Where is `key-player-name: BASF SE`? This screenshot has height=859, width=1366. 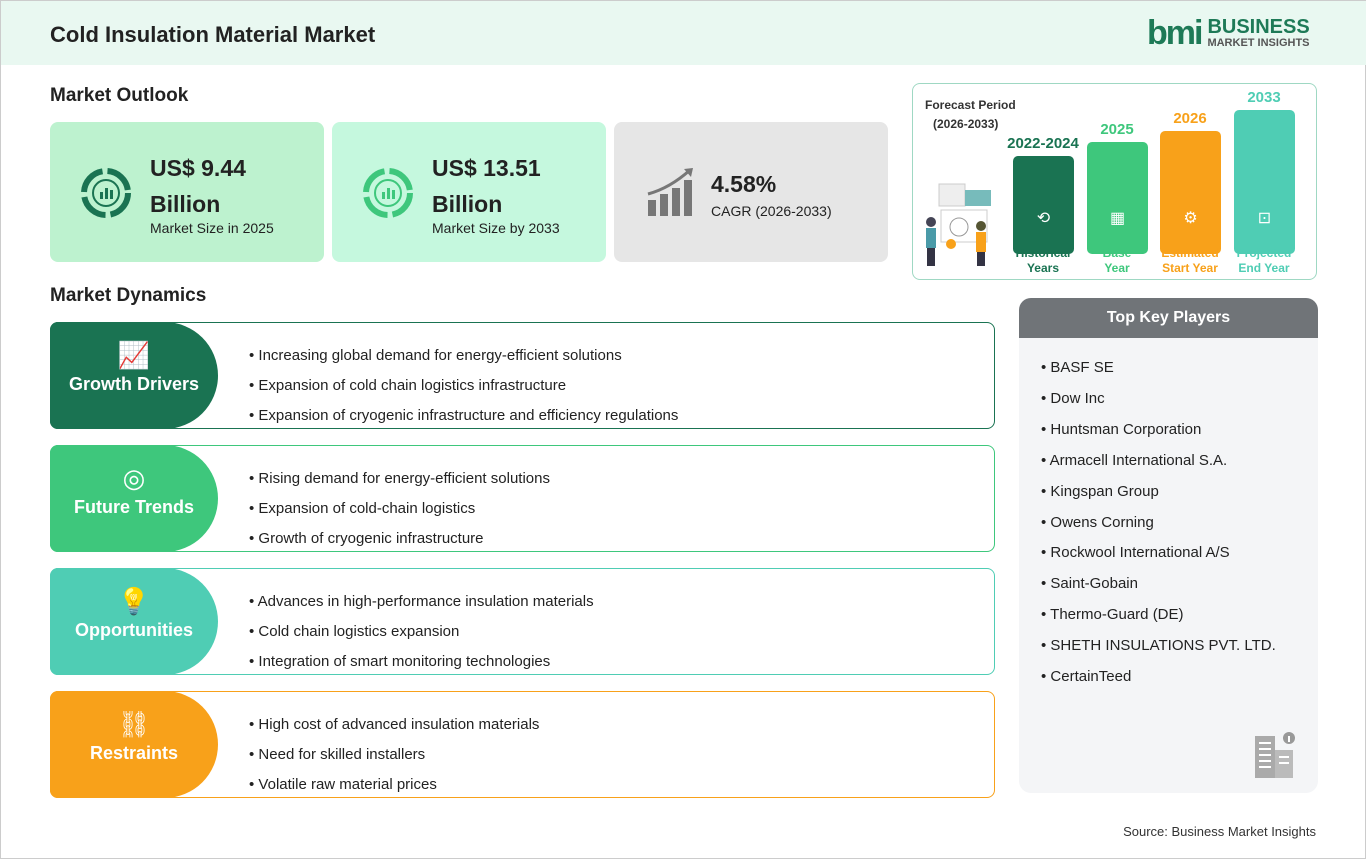 key-player-name: BASF SE is located at coordinates (1082, 367).